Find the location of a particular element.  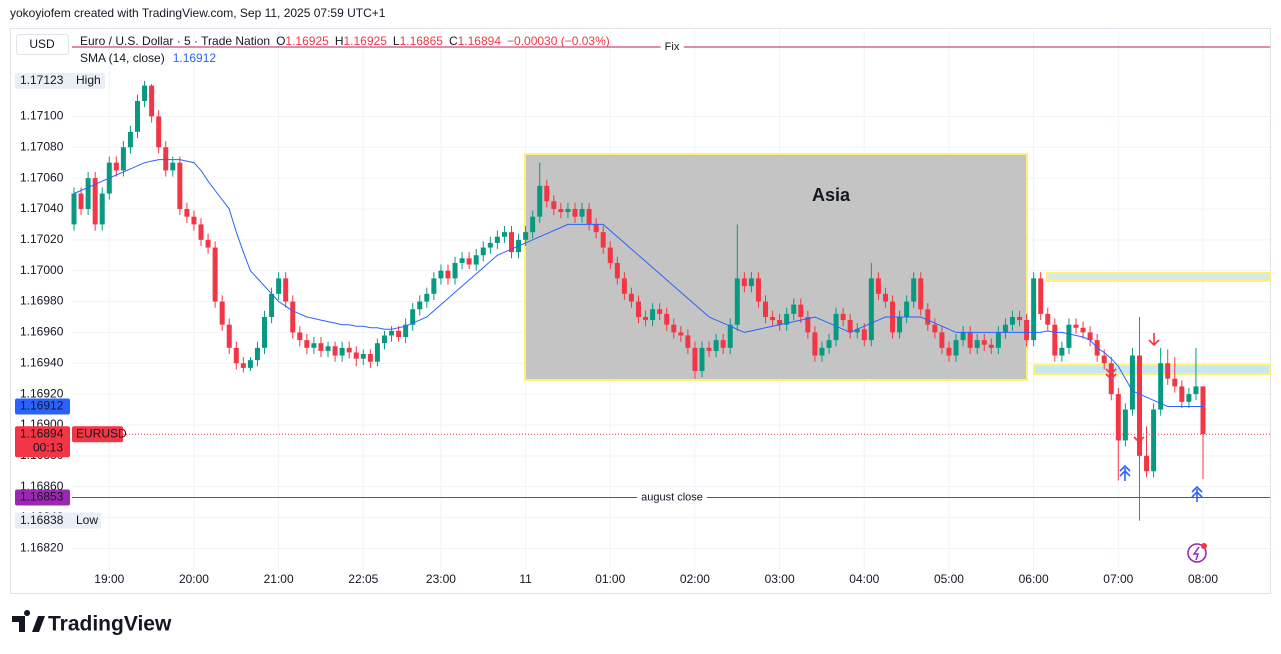

l-label: L is located at coordinates (396, 41).